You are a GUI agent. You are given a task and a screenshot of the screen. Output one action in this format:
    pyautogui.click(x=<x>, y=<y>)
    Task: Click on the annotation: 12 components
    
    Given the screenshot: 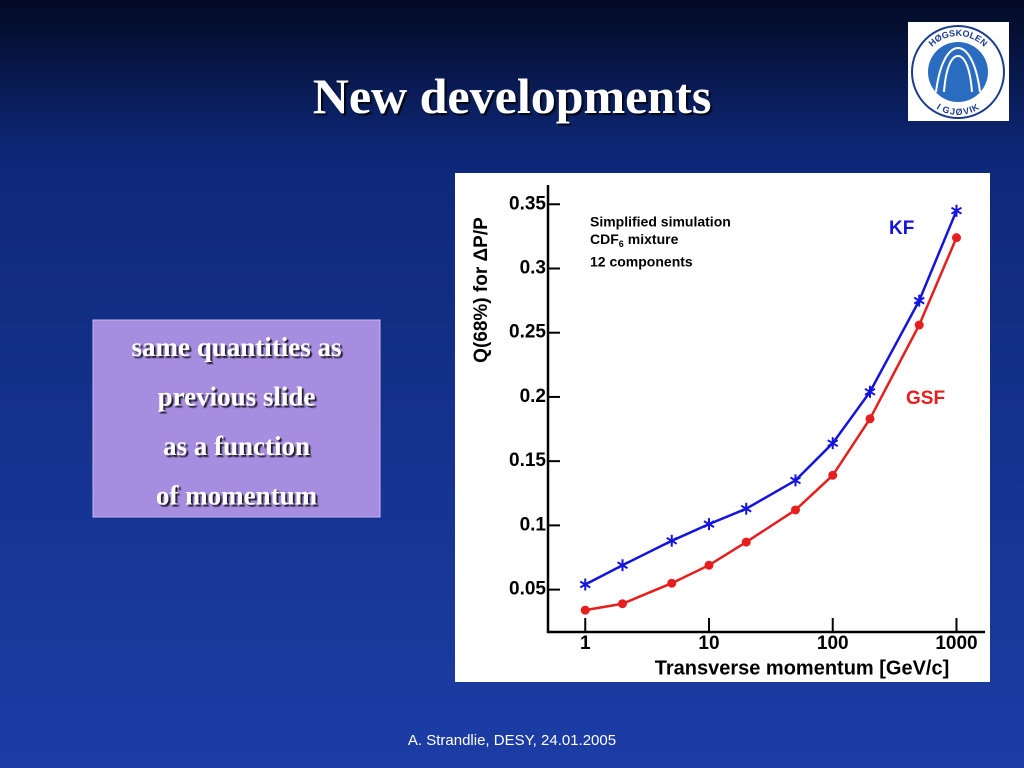 What is the action you would take?
    pyautogui.click(x=641, y=262)
    